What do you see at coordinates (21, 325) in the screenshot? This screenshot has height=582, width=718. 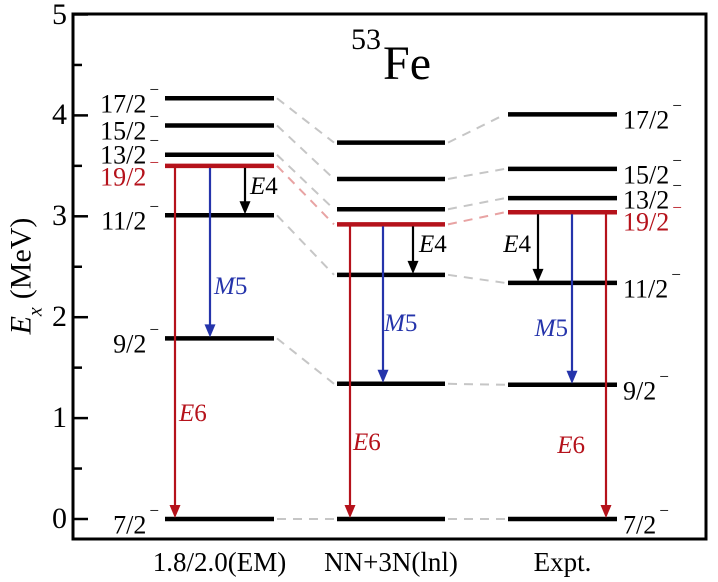 I see `y-axis-symbol: E` at bounding box center [21, 325].